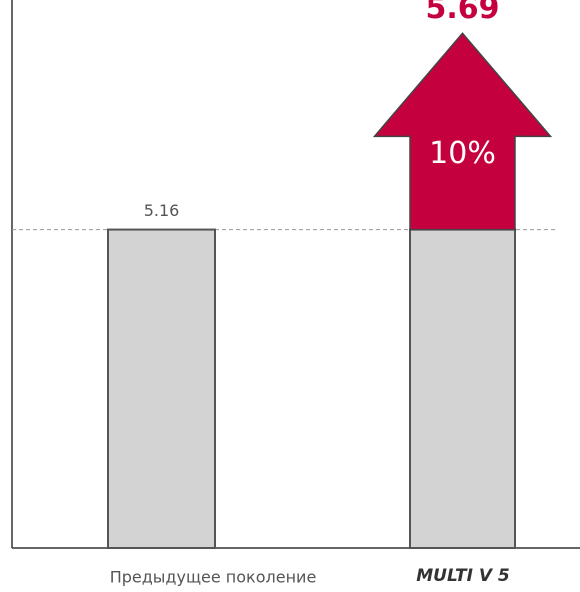 This screenshot has height=592, width=580. I want to click on value-label: 5.16, so click(162, 210).